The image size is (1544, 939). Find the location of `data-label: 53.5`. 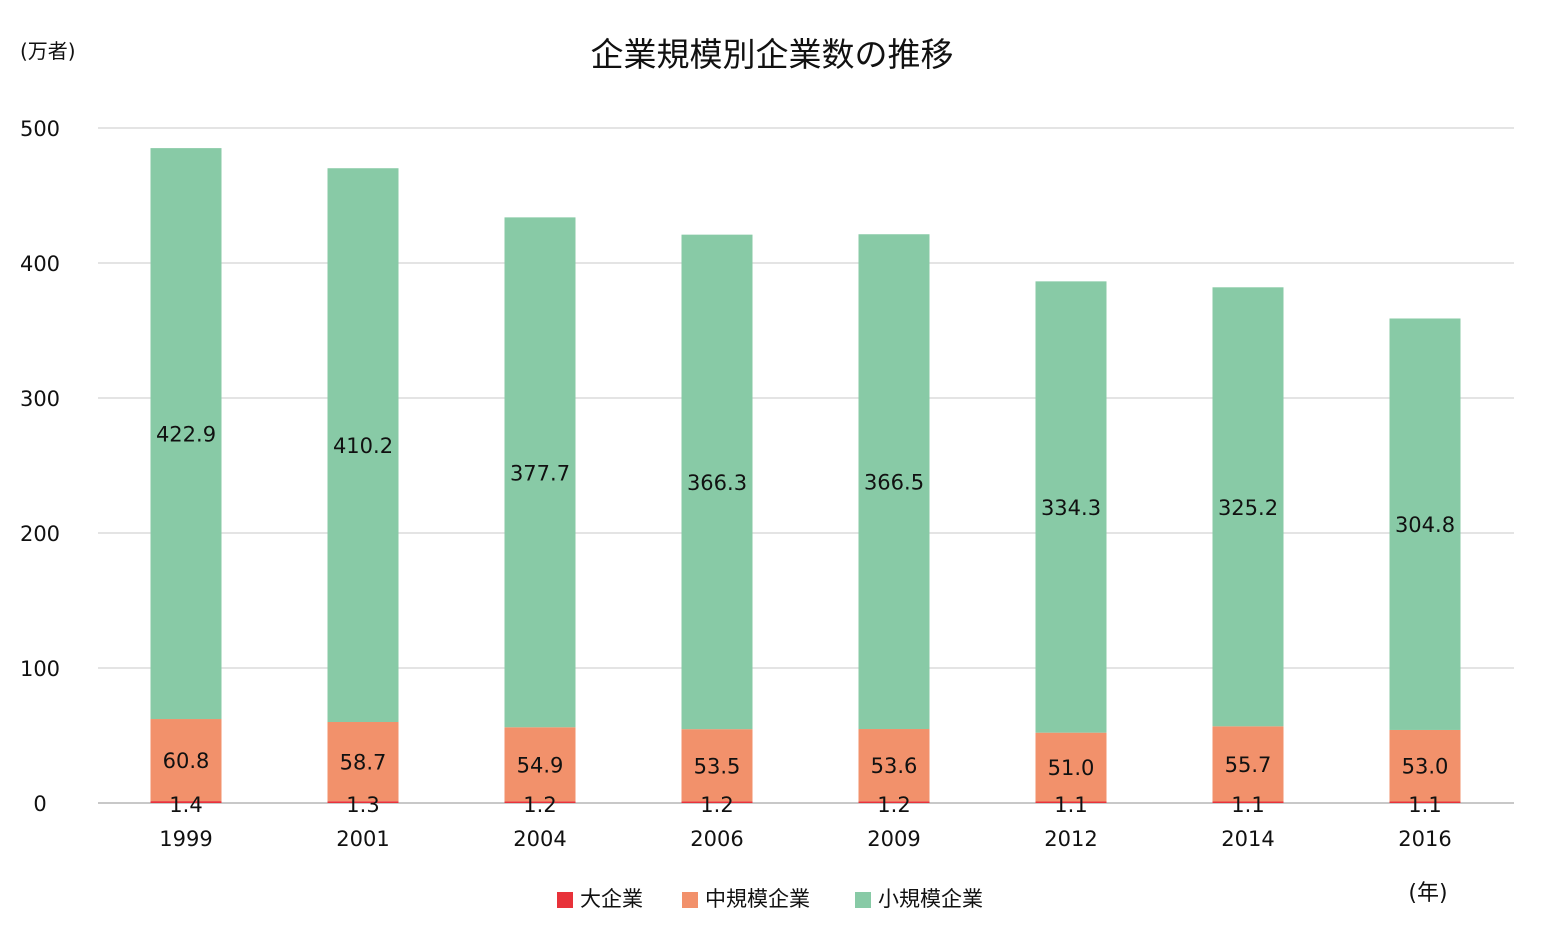

data-label: 53.5 is located at coordinates (717, 766).